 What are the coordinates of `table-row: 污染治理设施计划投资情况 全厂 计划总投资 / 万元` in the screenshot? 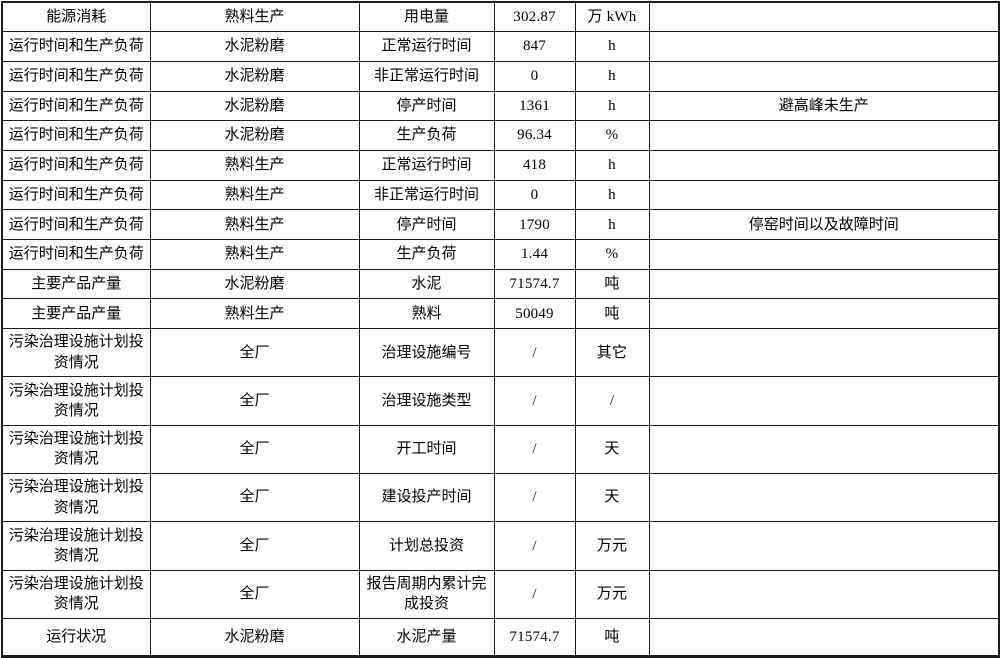 It's located at (500, 546).